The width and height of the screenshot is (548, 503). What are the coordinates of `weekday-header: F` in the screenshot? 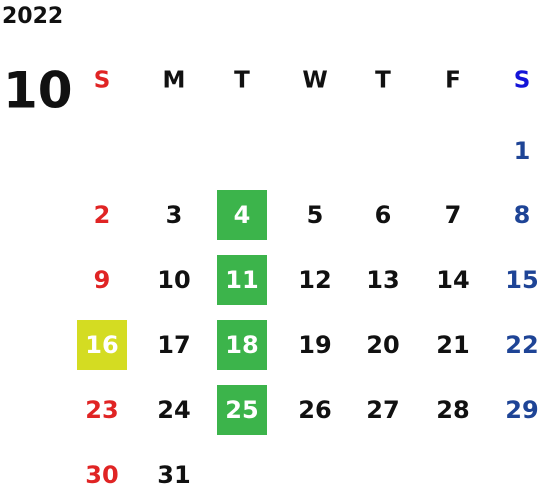 It's located at (453, 81).